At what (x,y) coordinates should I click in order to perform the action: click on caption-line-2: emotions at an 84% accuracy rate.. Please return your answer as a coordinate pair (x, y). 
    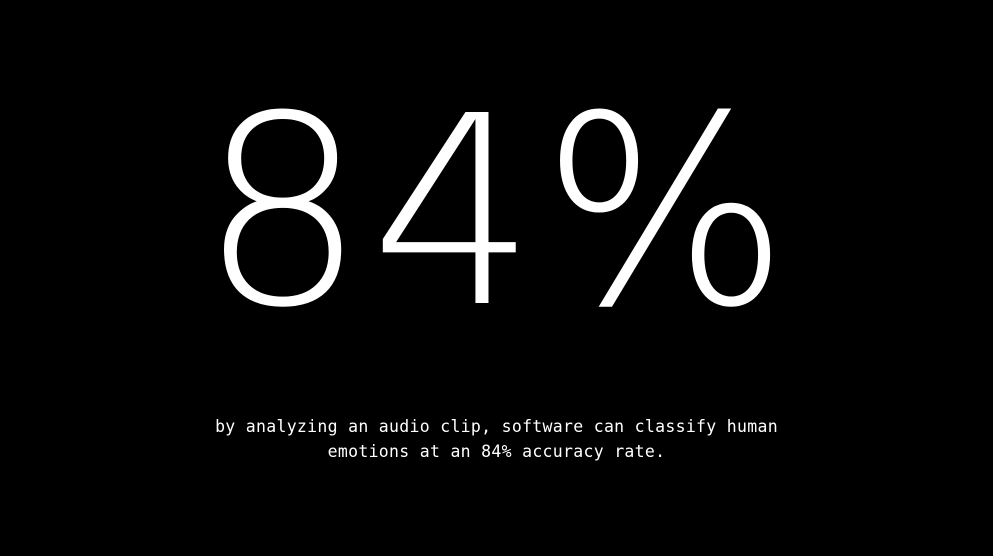
    Looking at the image, I should click on (496, 451).